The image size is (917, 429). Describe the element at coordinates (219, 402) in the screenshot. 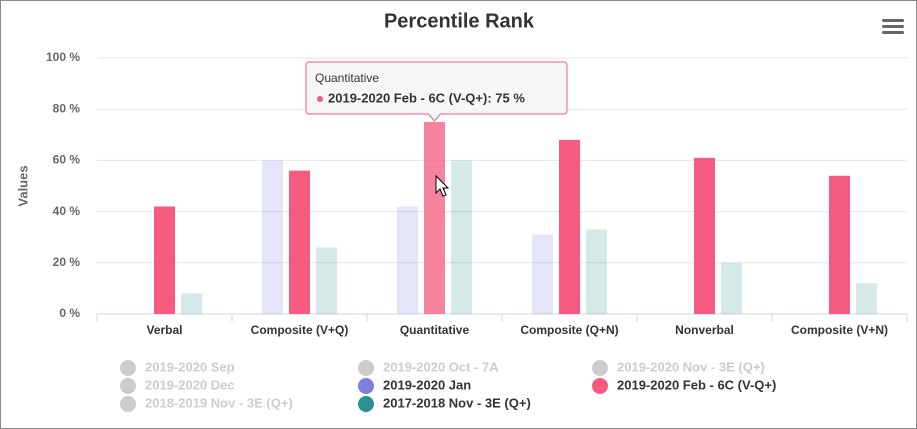

I see `legend-label: 2018-2019 Nov - 3E (Q+)` at that location.